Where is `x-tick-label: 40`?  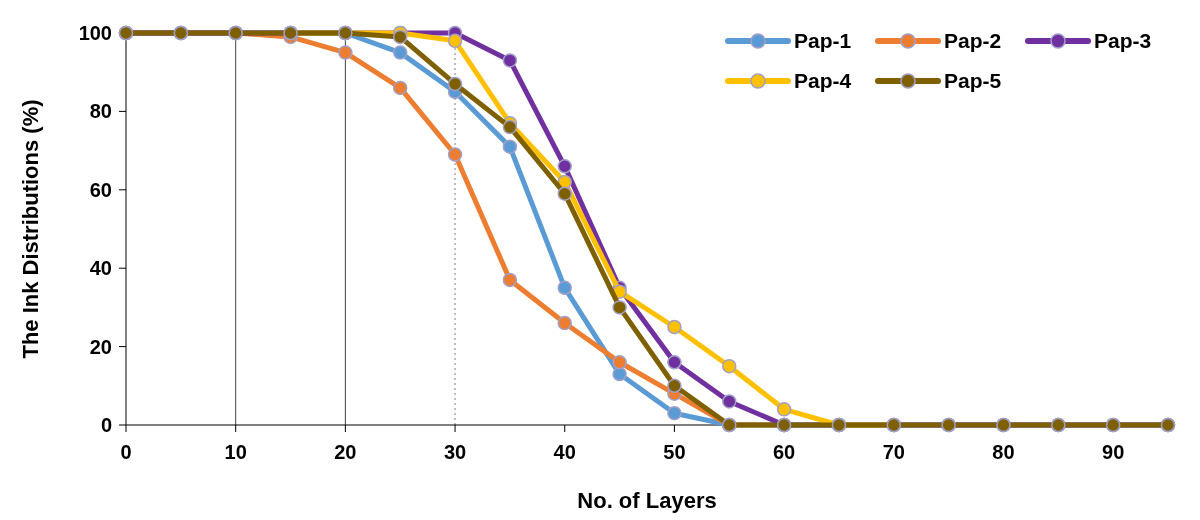 x-tick-label: 40 is located at coordinates (564, 452).